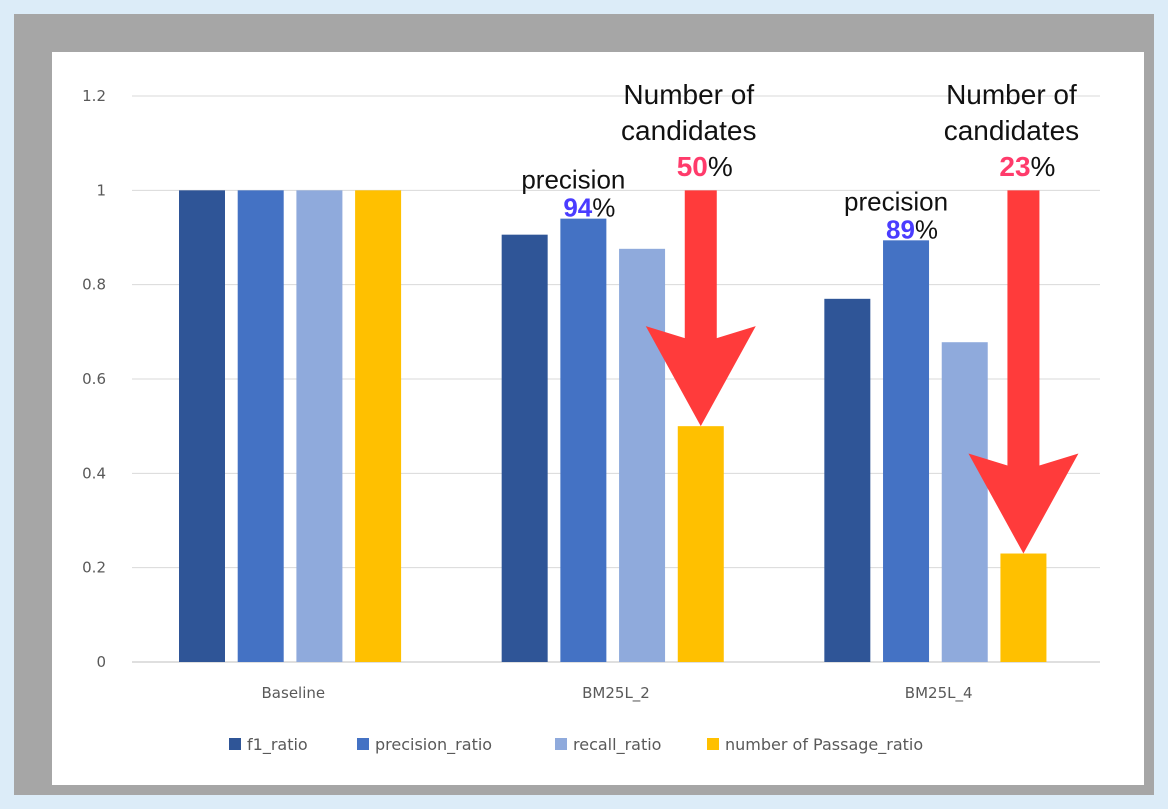 Image resolution: width=1168 pixels, height=809 pixels. Describe the element at coordinates (101, 662) in the screenshot. I see `y-tick-label: 0` at that location.